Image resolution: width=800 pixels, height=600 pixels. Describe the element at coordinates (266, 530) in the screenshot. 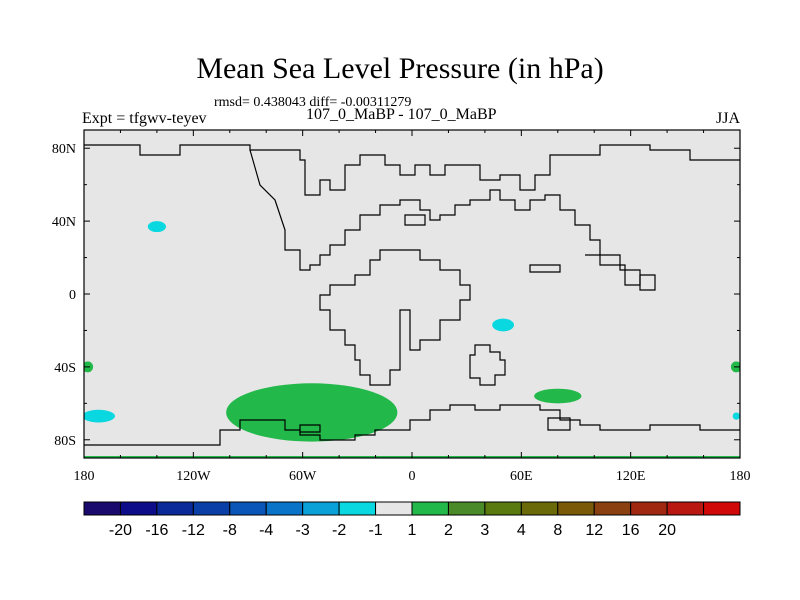

I see `colorbar-label: -4` at that location.